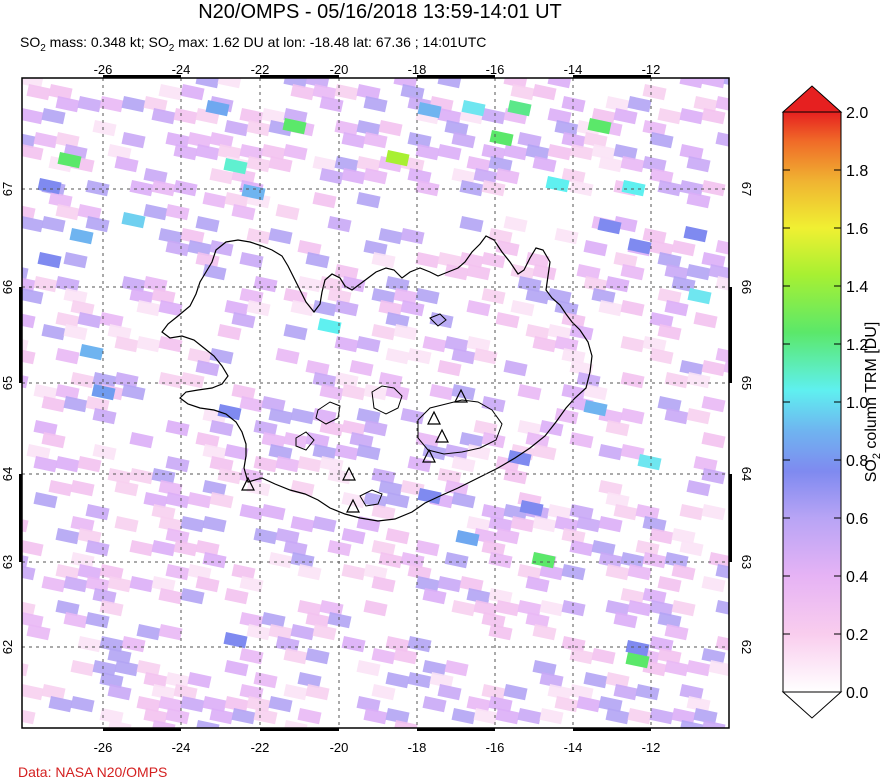  I want to click on lon-tick-label-top: -26, so click(103, 69).